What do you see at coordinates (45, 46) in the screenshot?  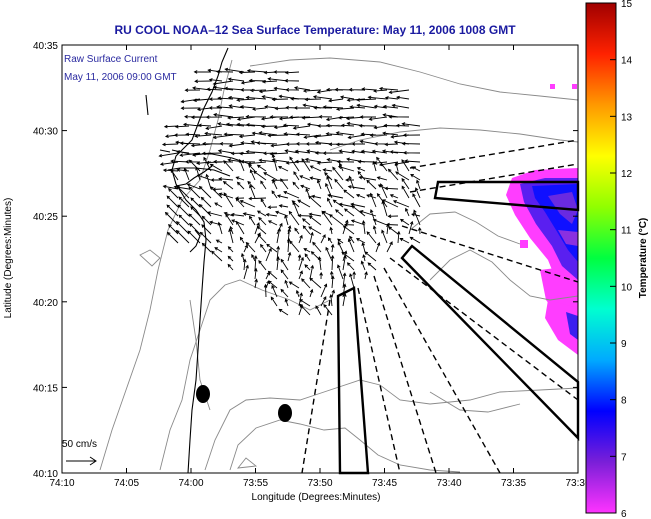 I see `y-tick-label: 40:35` at bounding box center [45, 46].